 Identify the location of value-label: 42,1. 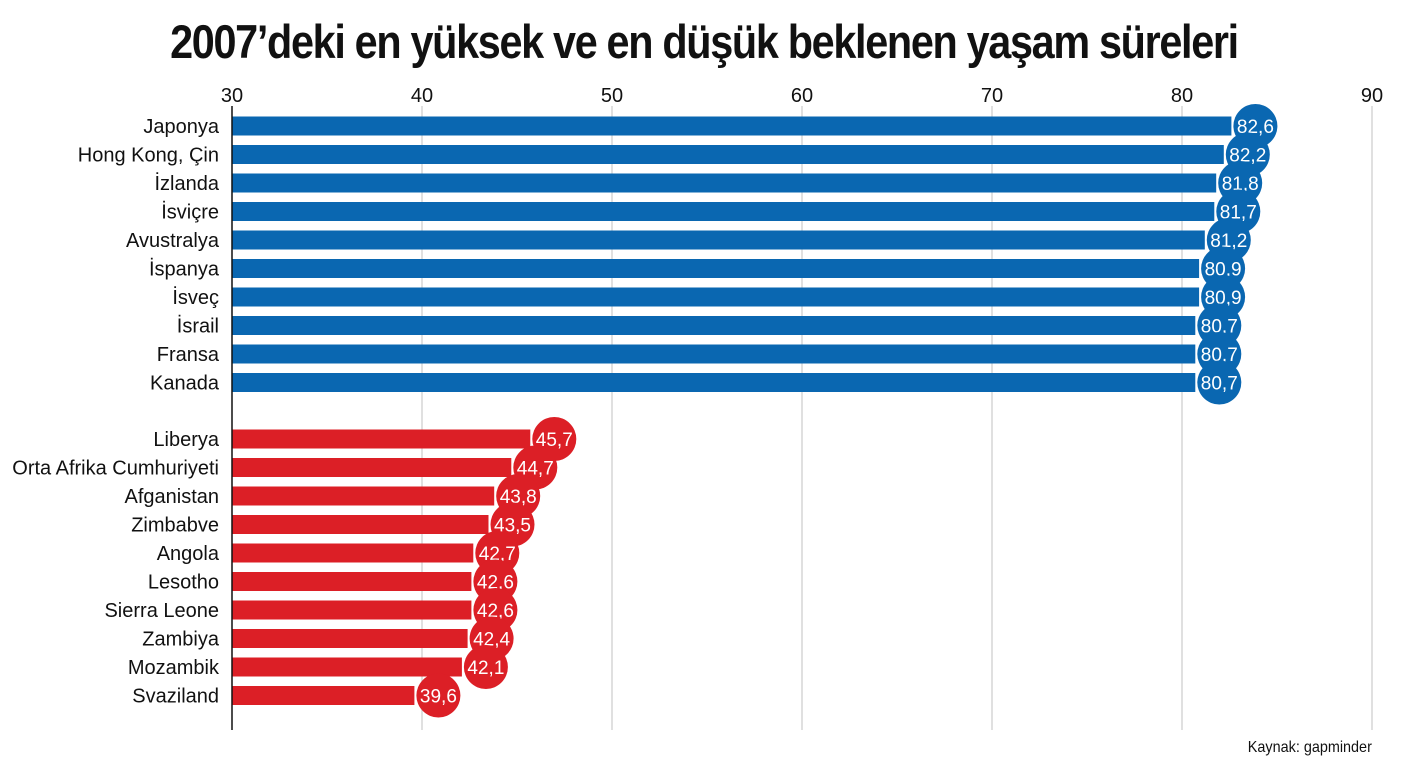
(485, 668).